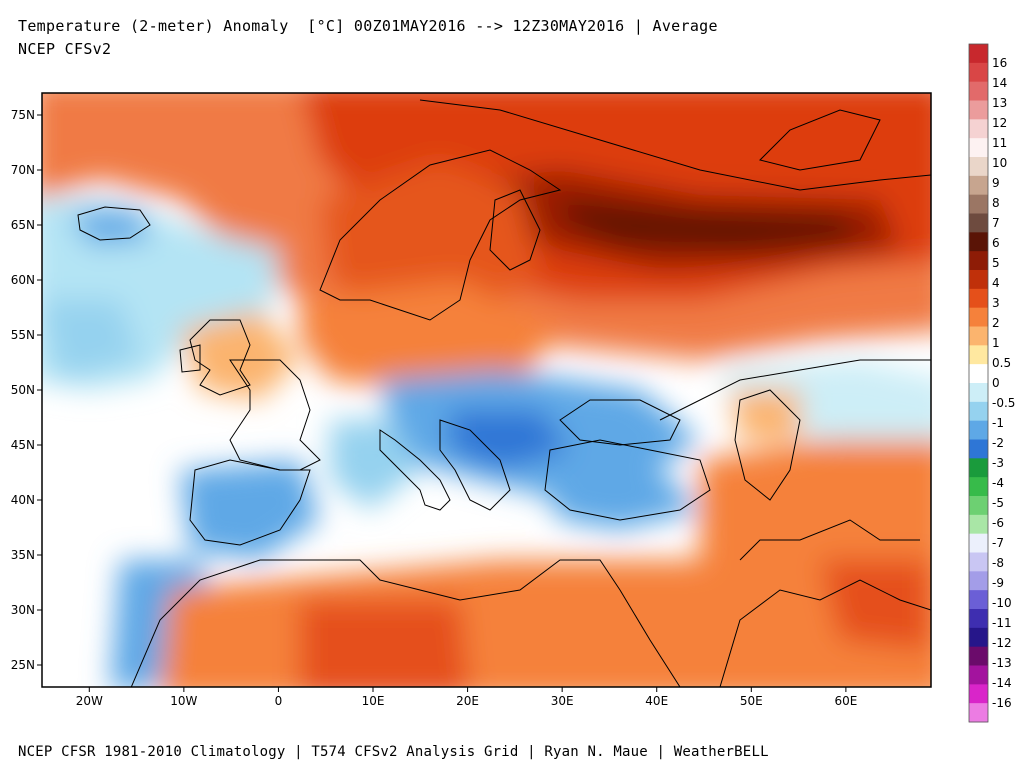 The image size is (1024, 768). I want to click on colorbar-label: -10, so click(1002, 603).